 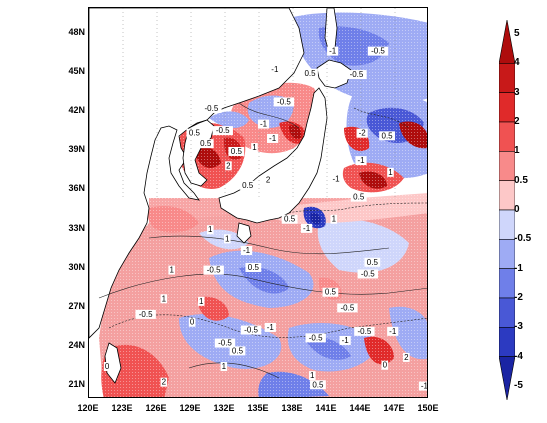 I want to click on latitude-tick-label: 42N, so click(x=76, y=110).